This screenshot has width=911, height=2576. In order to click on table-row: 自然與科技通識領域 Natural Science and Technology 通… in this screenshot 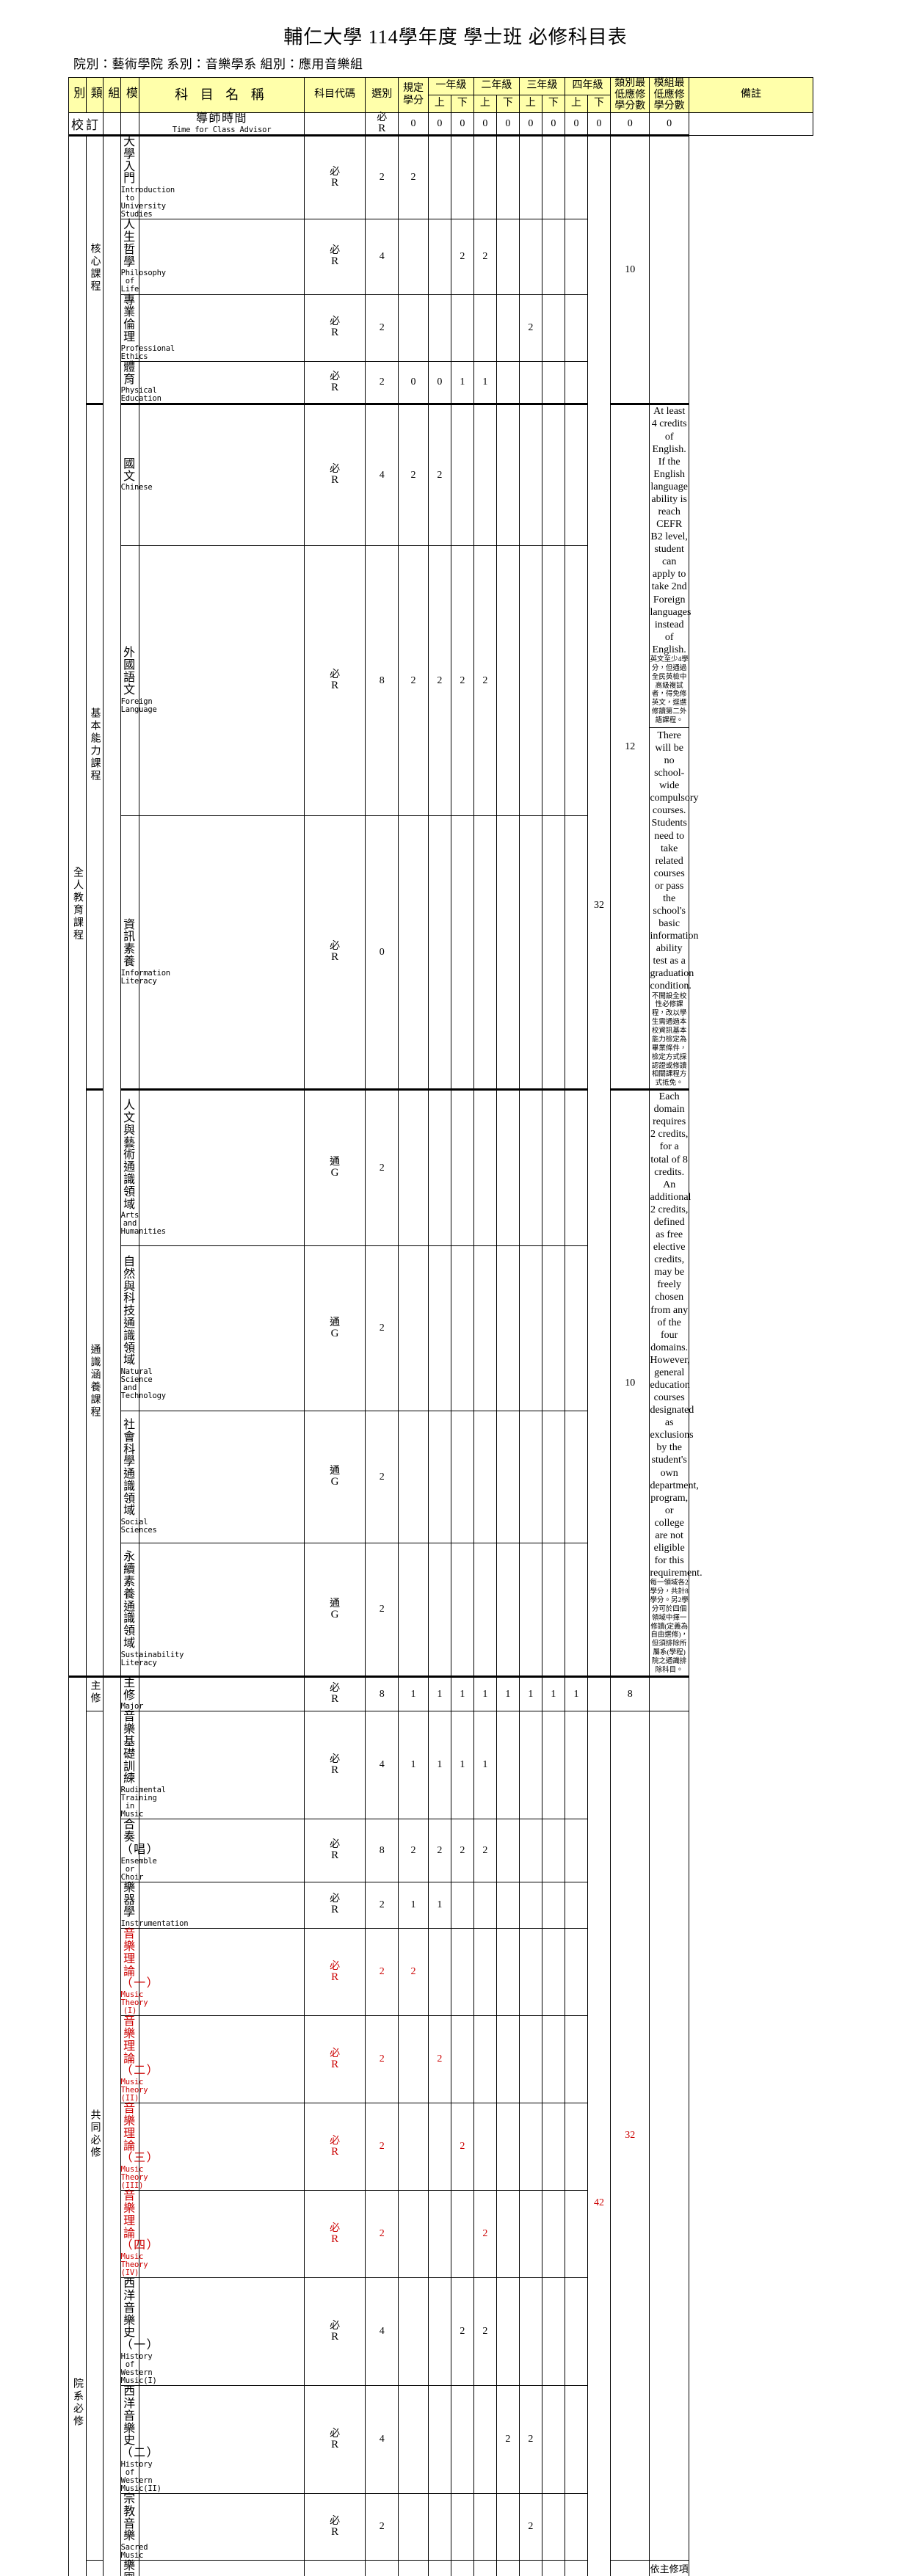, I will do `click(441, 1328)`.